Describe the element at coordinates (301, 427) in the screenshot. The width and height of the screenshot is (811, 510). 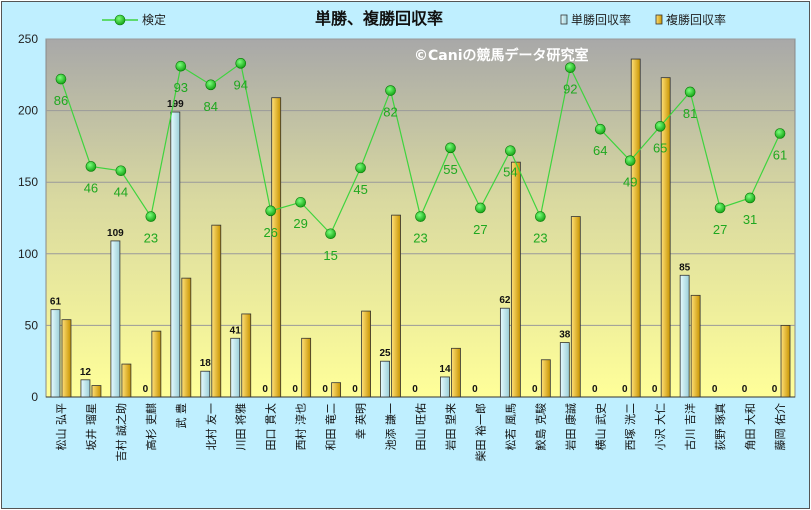
I see `x-category-label: 西村 淳也` at that location.